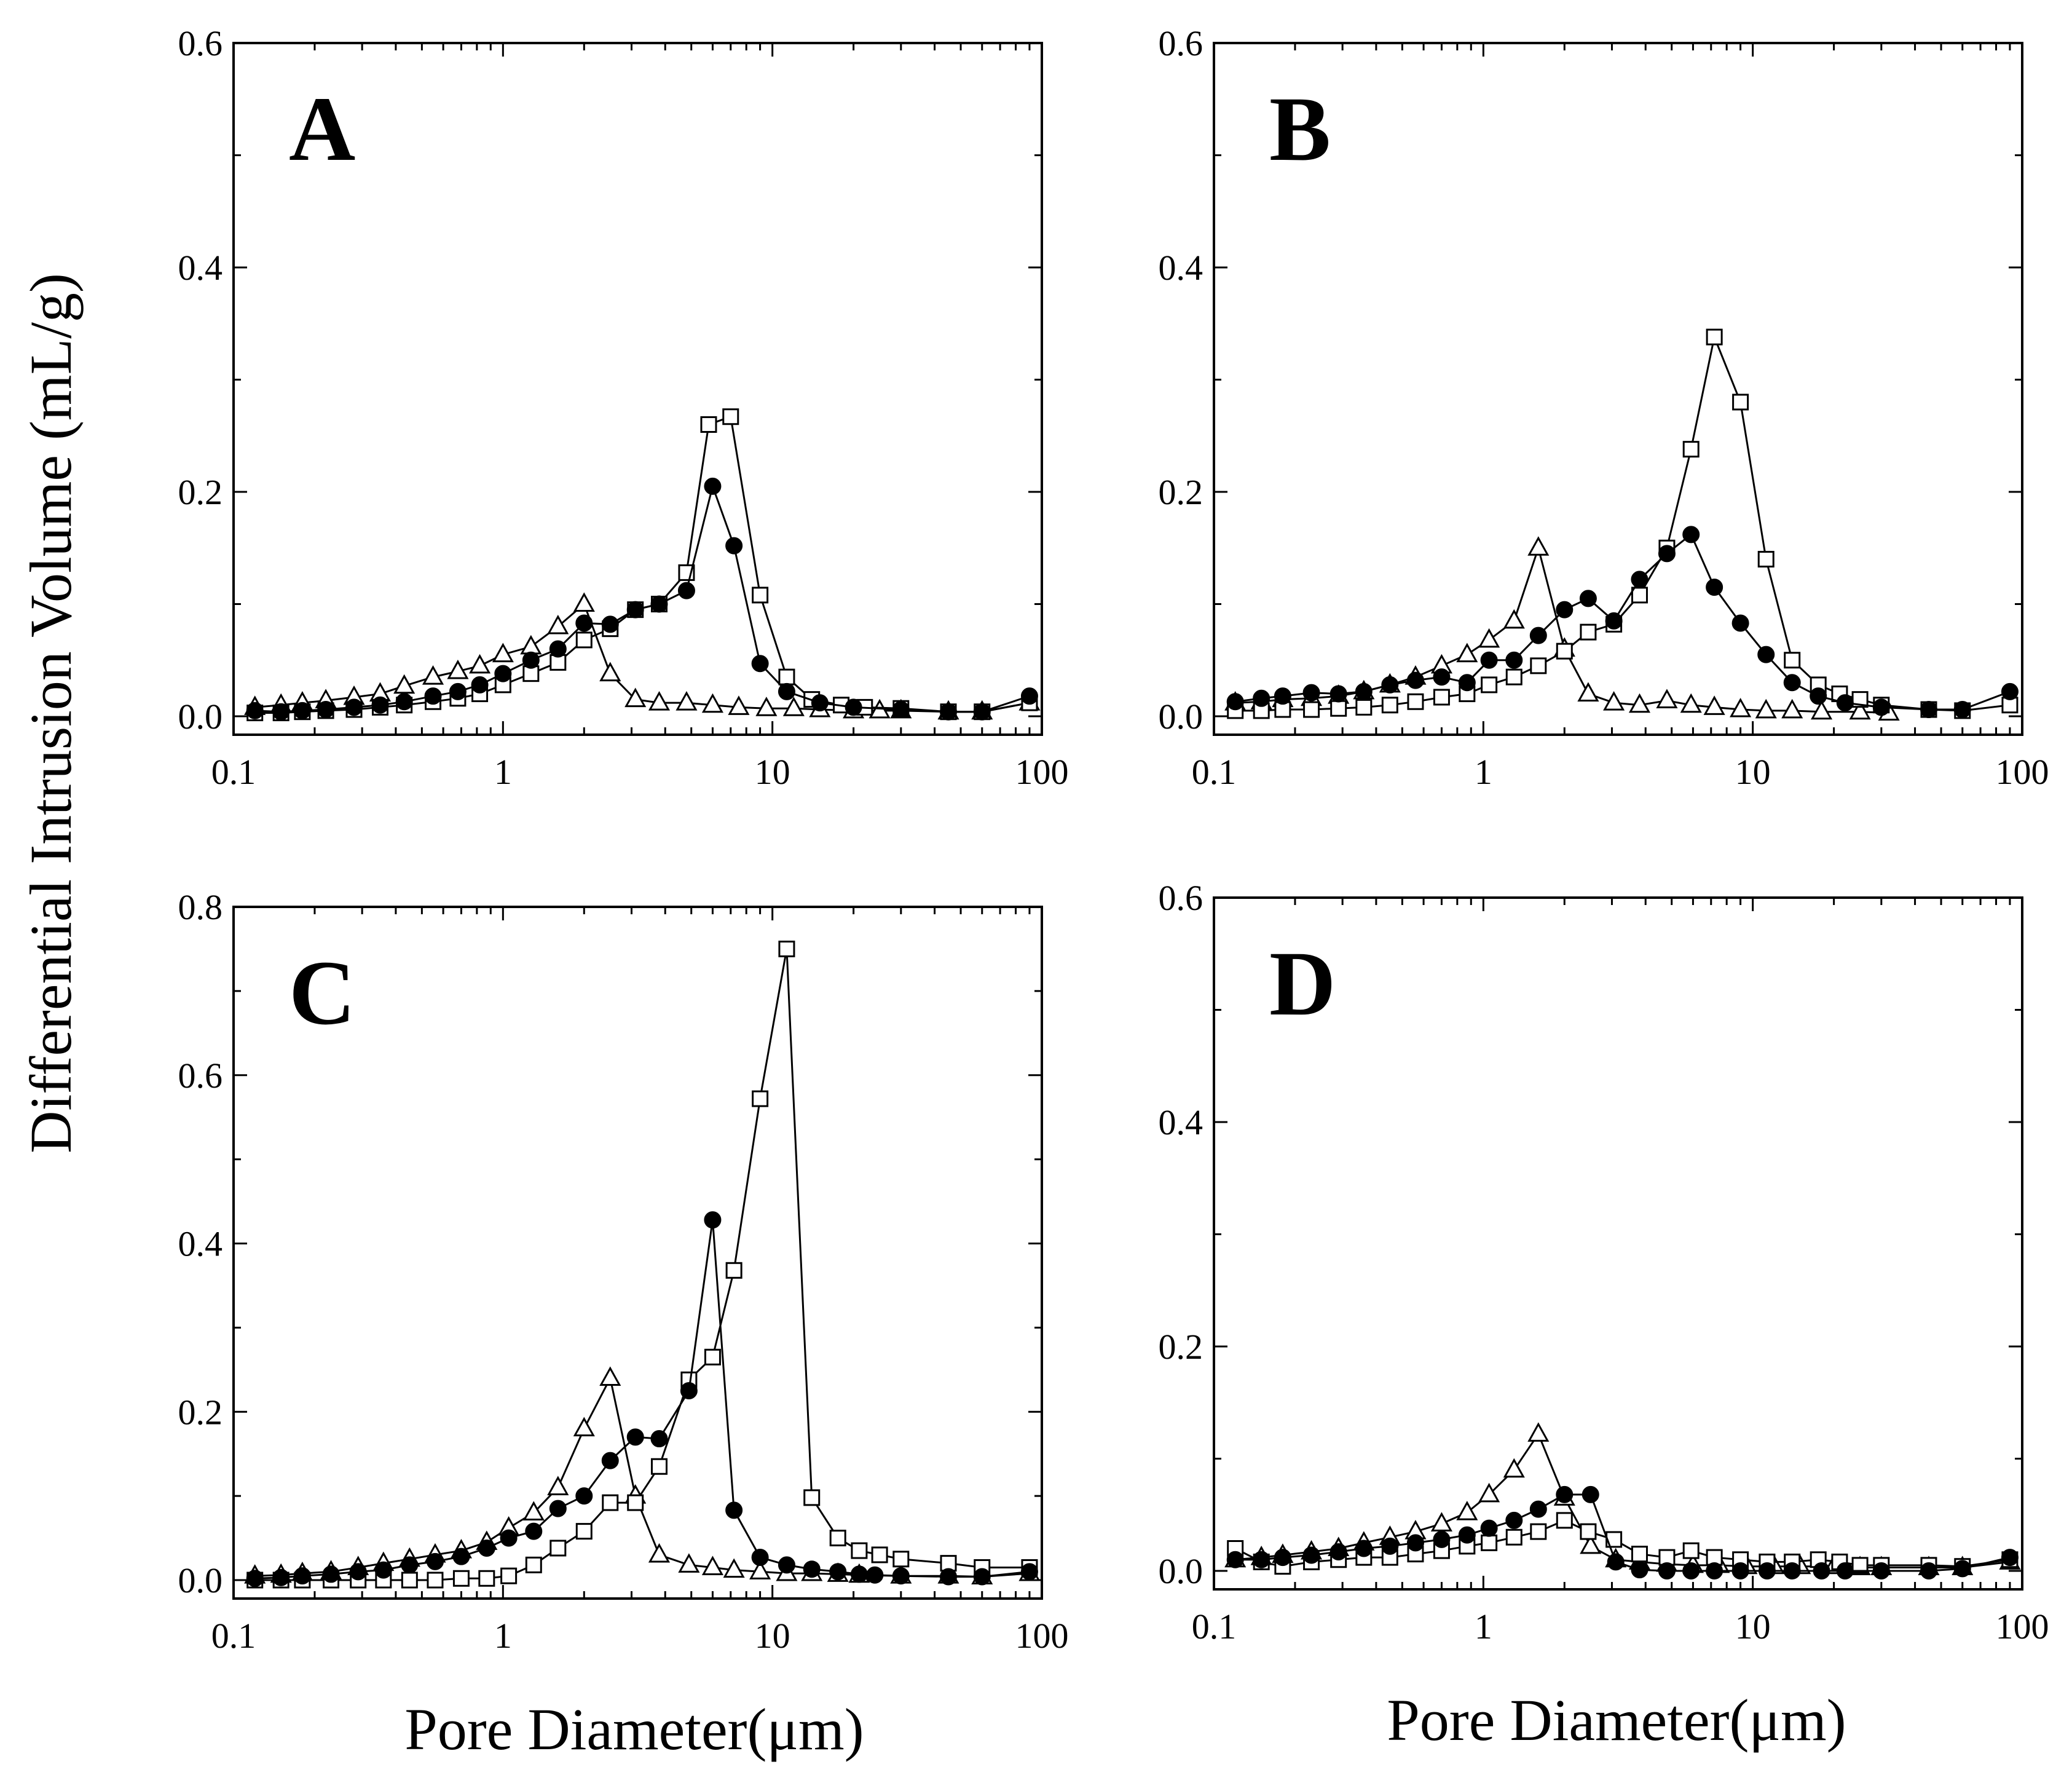 The height and width of the screenshot is (1775, 2072). Describe the element at coordinates (51, 713) in the screenshot. I see `y-axis-title: Differential Intrusion Volume (mL/g)` at that location.